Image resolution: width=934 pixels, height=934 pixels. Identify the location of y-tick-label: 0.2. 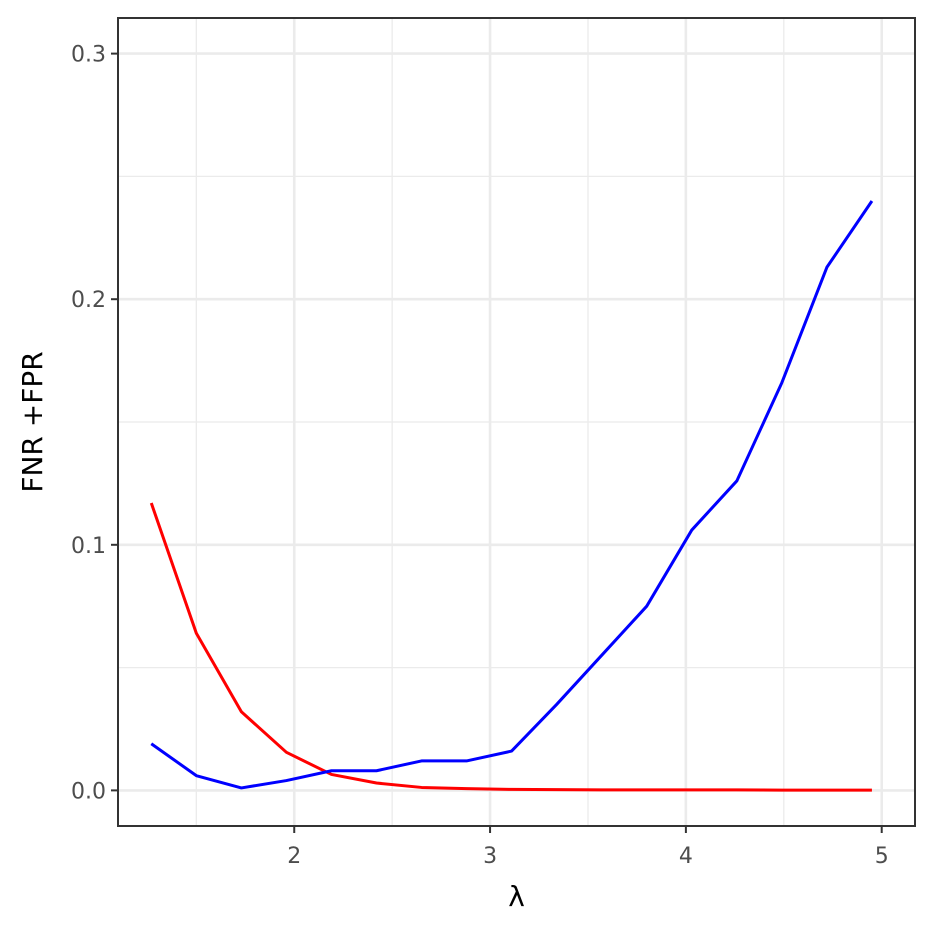
(88, 300).